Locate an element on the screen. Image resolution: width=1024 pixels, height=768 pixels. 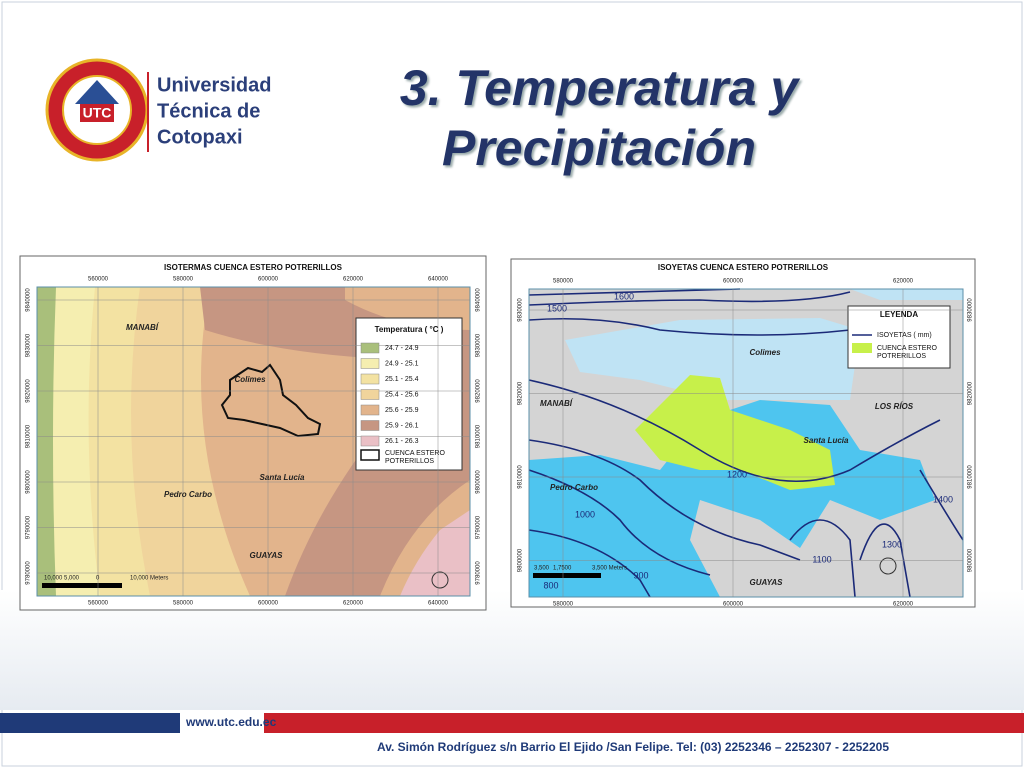
slide-title: Precipitación is located at coordinates (599, 148).